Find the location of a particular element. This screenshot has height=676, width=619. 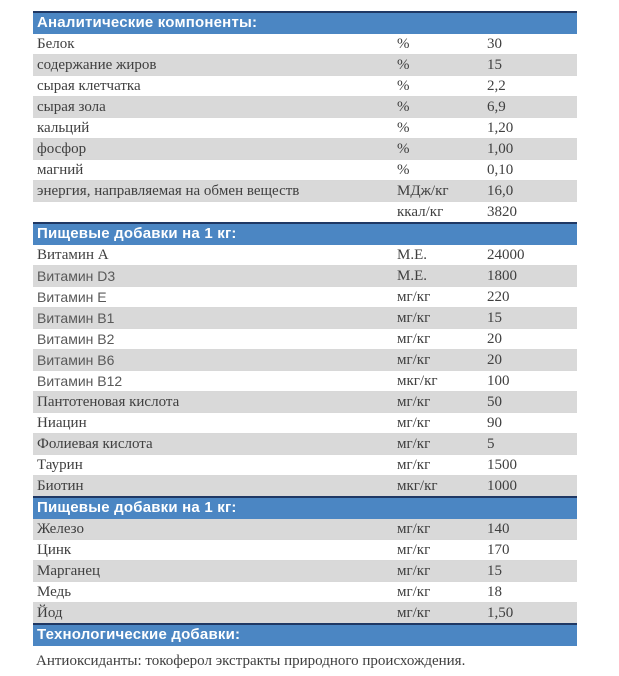

section-title: Технологические добавки: is located at coordinates (305, 634).